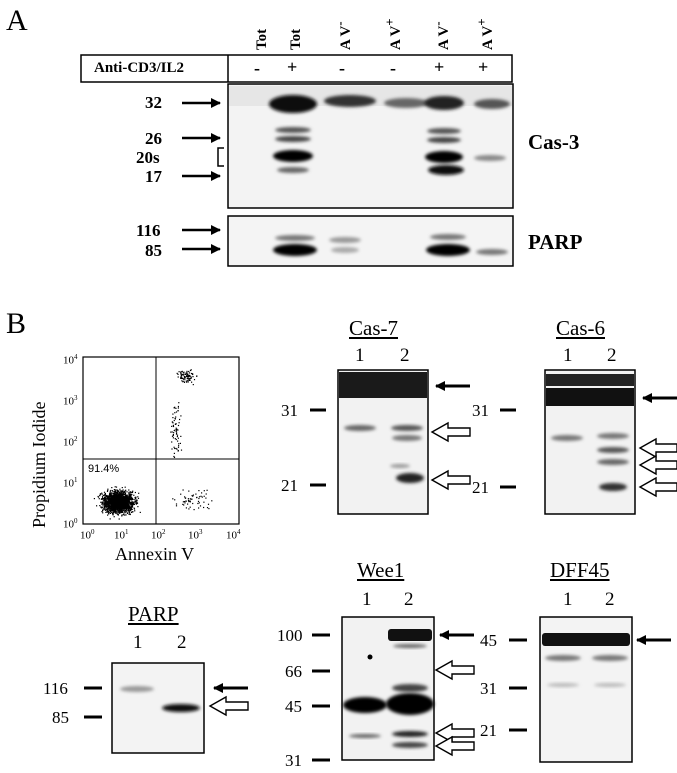 This screenshot has width=677, height=773. Describe the element at coordinates (60, 717) in the screenshot. I see `parp-b-marker-85: 85` at that location.